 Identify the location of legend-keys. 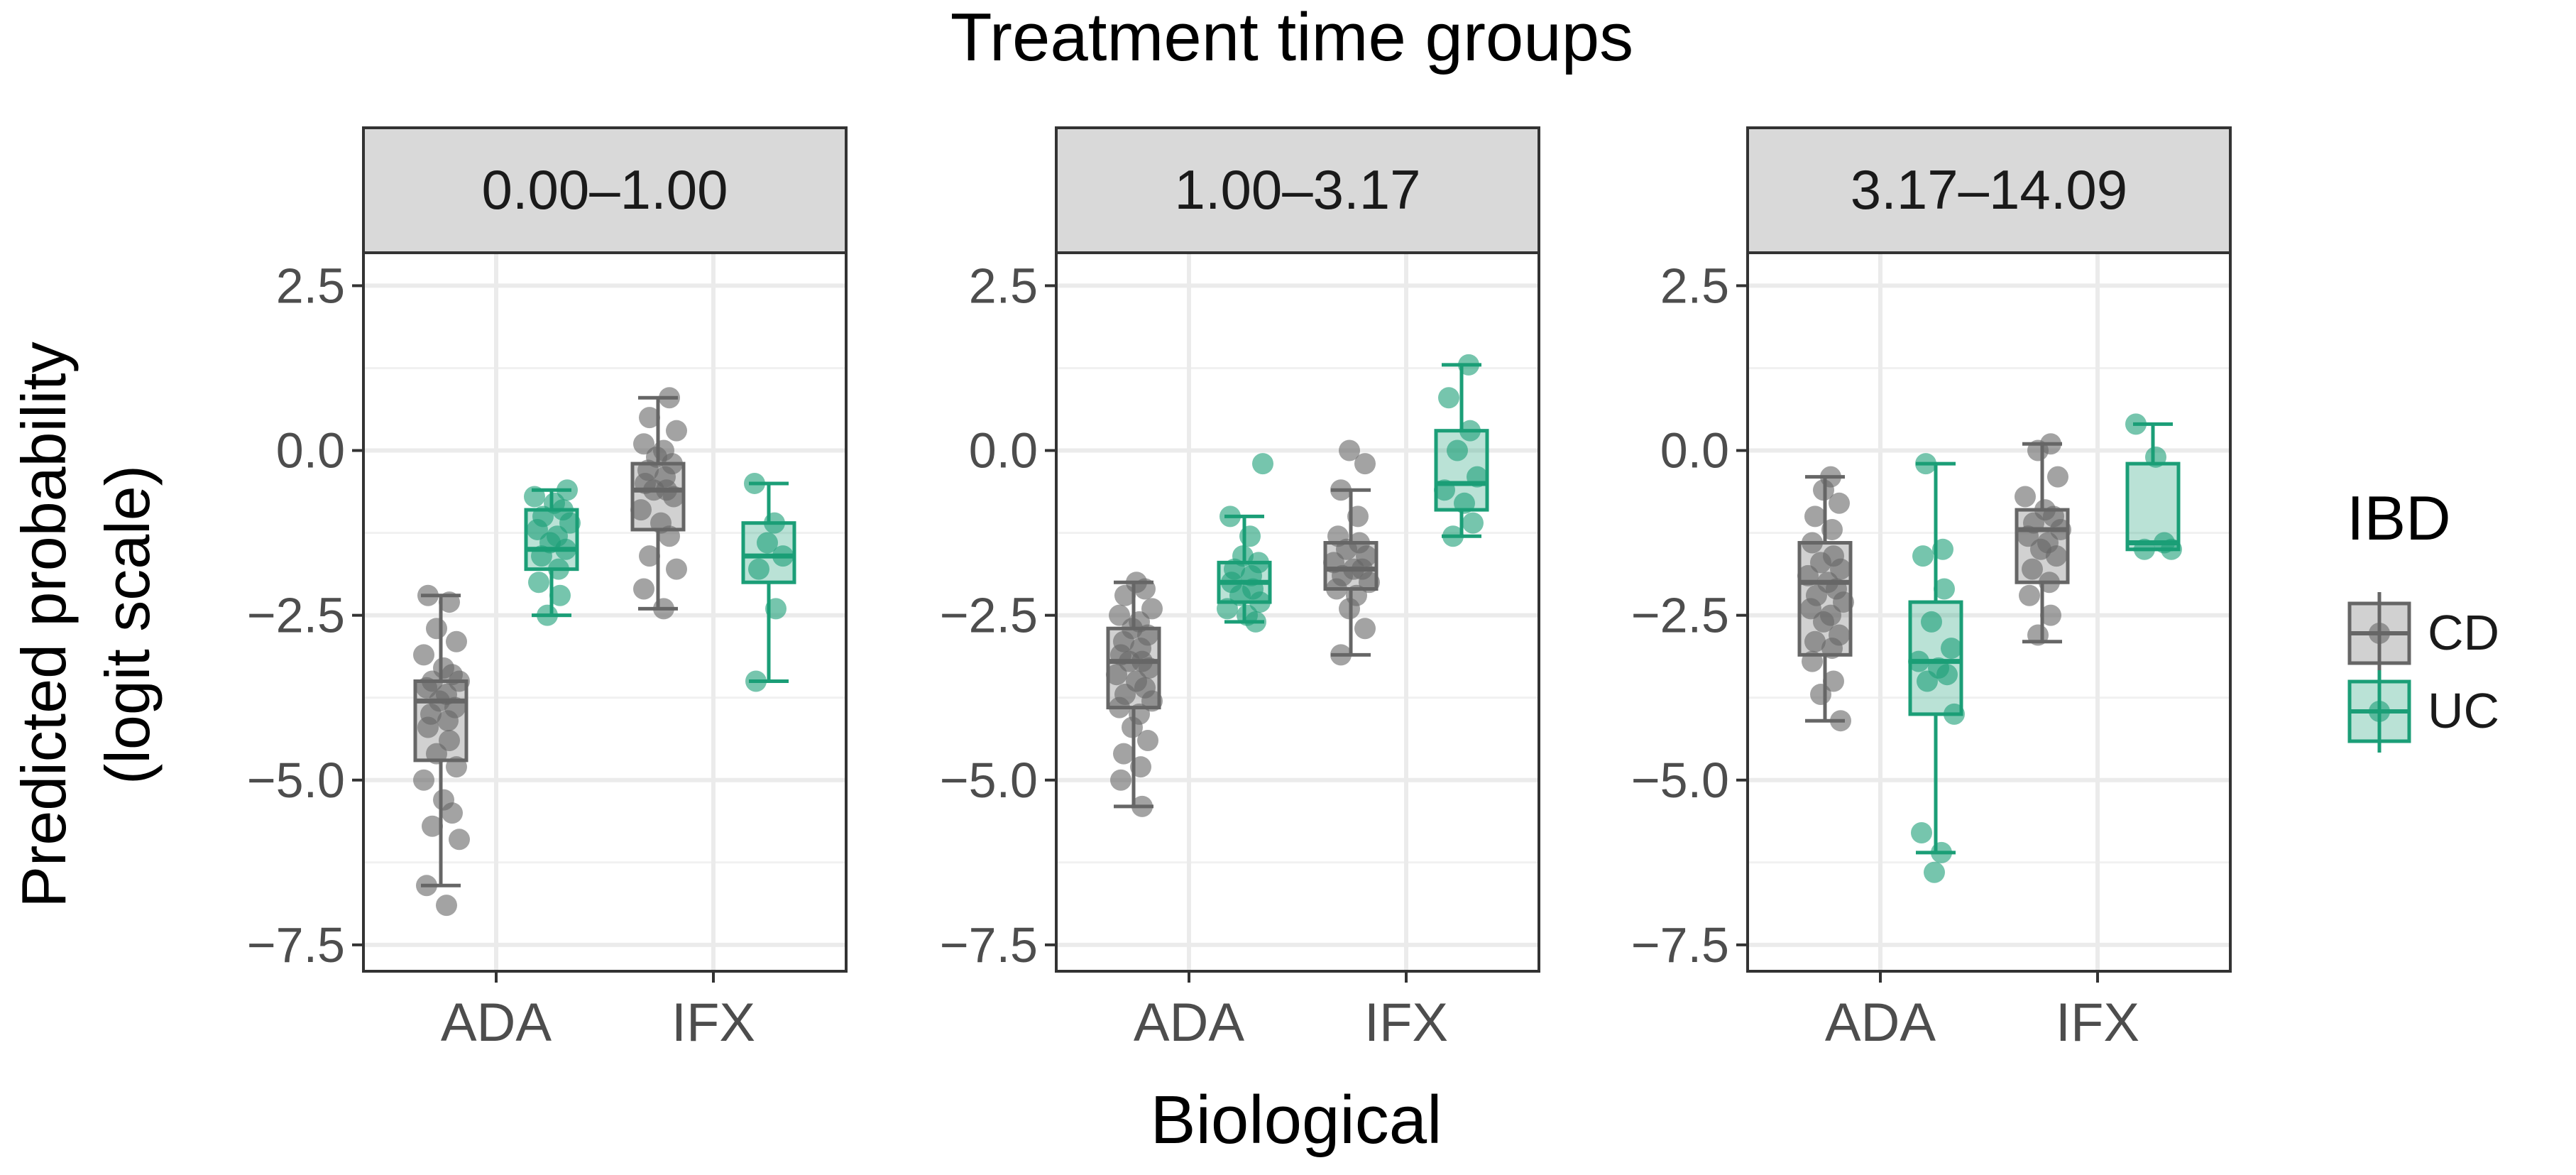
(2379, 672).